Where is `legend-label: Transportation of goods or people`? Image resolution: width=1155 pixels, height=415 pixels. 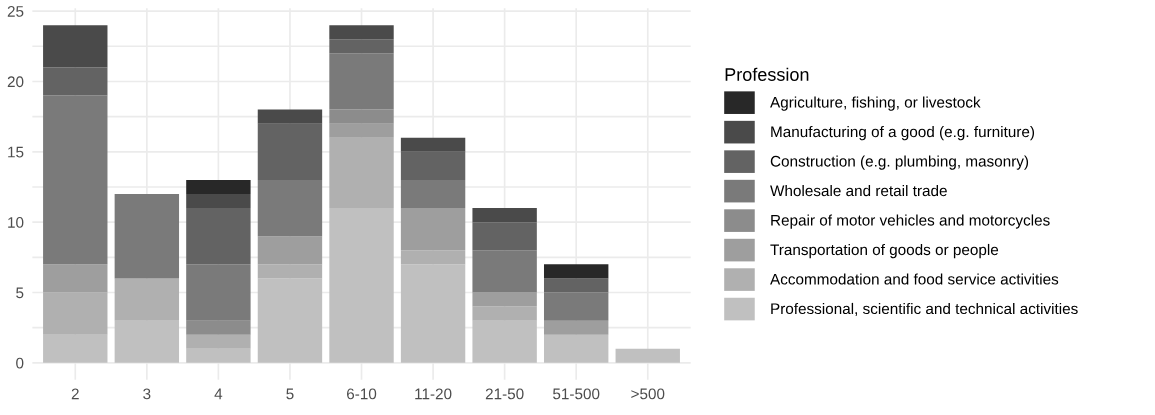
legend-label: Transportation of goods or people is located at coordinates (884, 251).